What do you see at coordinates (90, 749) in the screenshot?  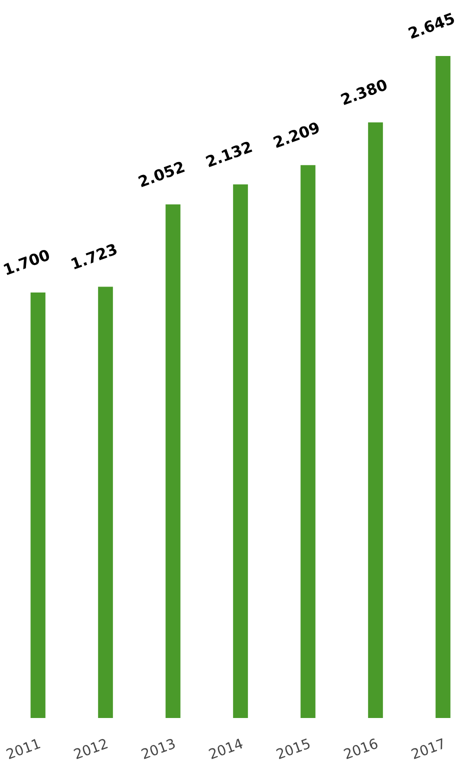 I see `x-tick-label: 2012` at bounding box center [90, 749].